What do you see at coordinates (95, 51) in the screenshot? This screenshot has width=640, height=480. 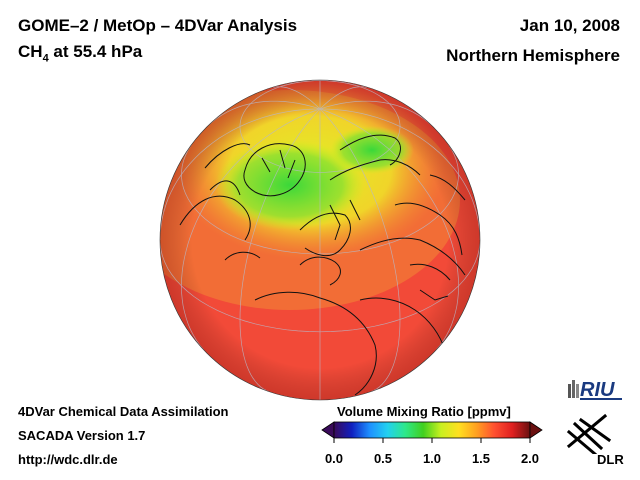 I see `pressure-level: at 55.4 hPa` at bounding box center [95, 51].